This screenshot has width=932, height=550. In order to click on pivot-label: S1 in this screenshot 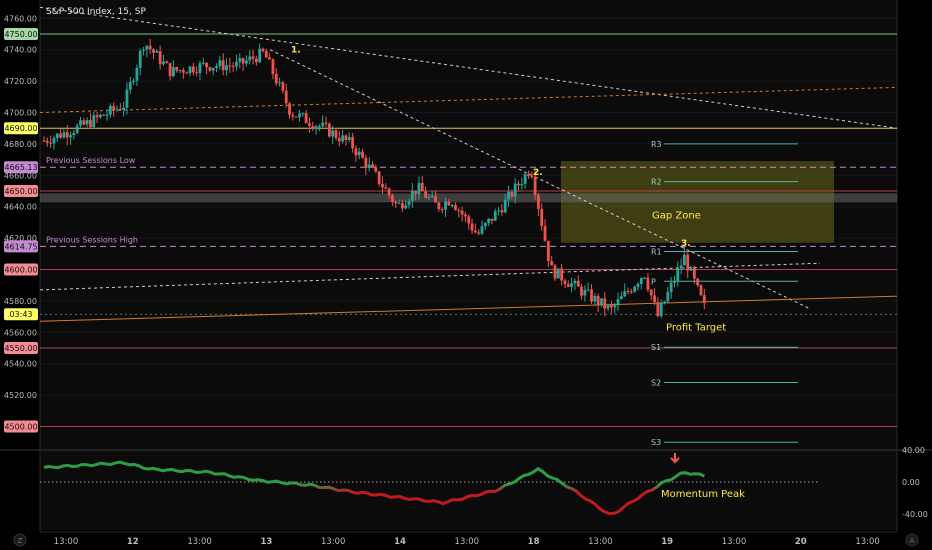, I will do `click(656, 347)`.